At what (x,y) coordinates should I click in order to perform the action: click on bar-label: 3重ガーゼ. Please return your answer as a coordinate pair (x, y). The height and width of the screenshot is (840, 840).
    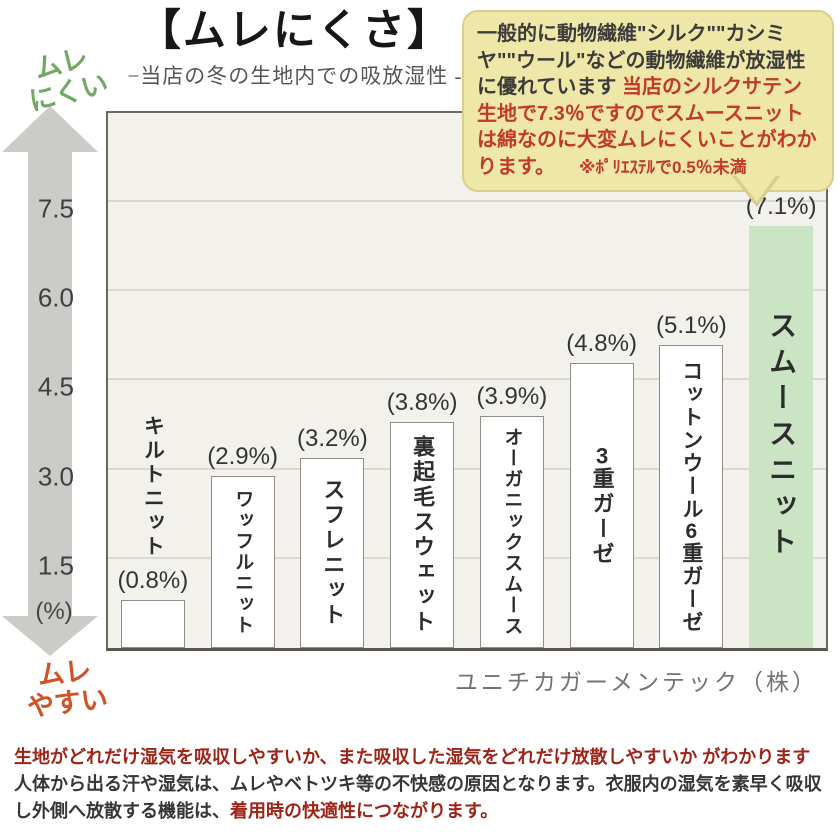
    Looking at the image, I should click on (602, 505).